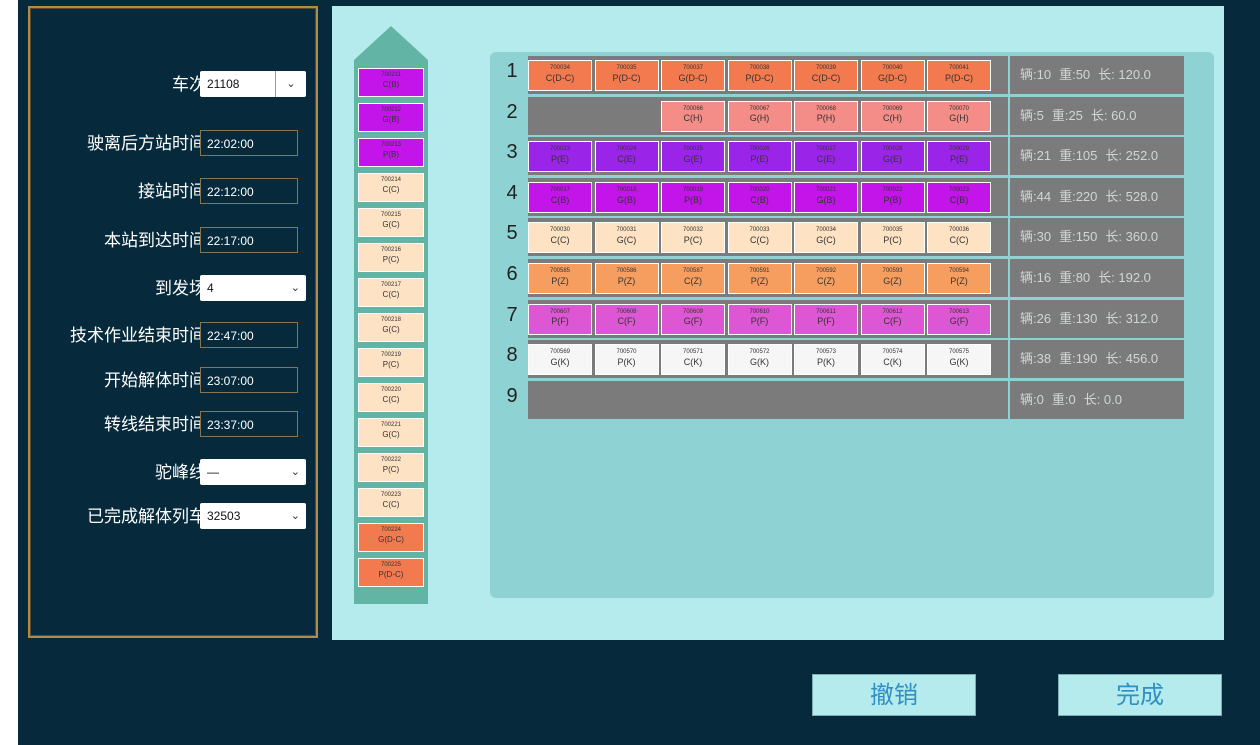 The image size is (1260, 745). Describe the element at coordinates (391, 82) in the screenshot. I see `queue-car: 700211 C(B)` at that location.